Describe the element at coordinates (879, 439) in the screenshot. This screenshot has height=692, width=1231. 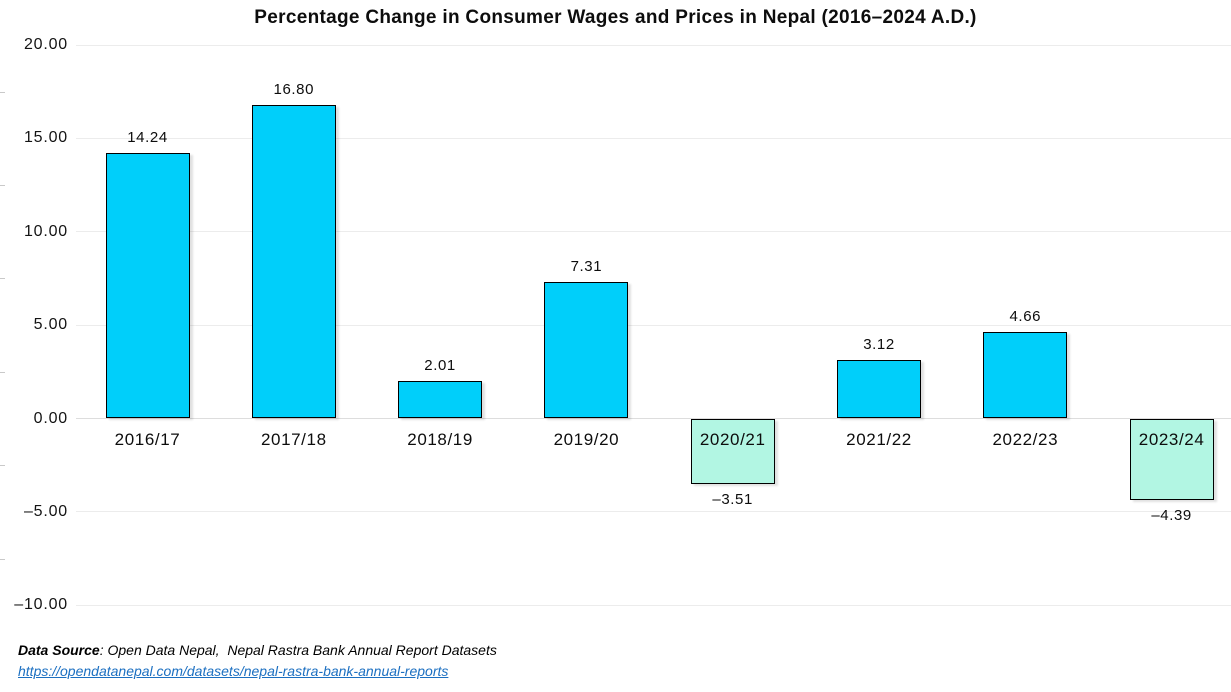
I see `x-axis-category-label: 2021/22` at that location.